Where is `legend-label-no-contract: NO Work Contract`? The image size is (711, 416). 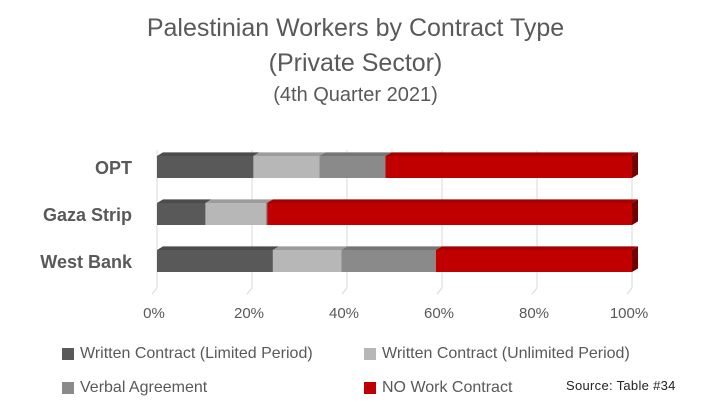
legend-label-no-contract: NO Work Contract is located at coordinates (447, 387).